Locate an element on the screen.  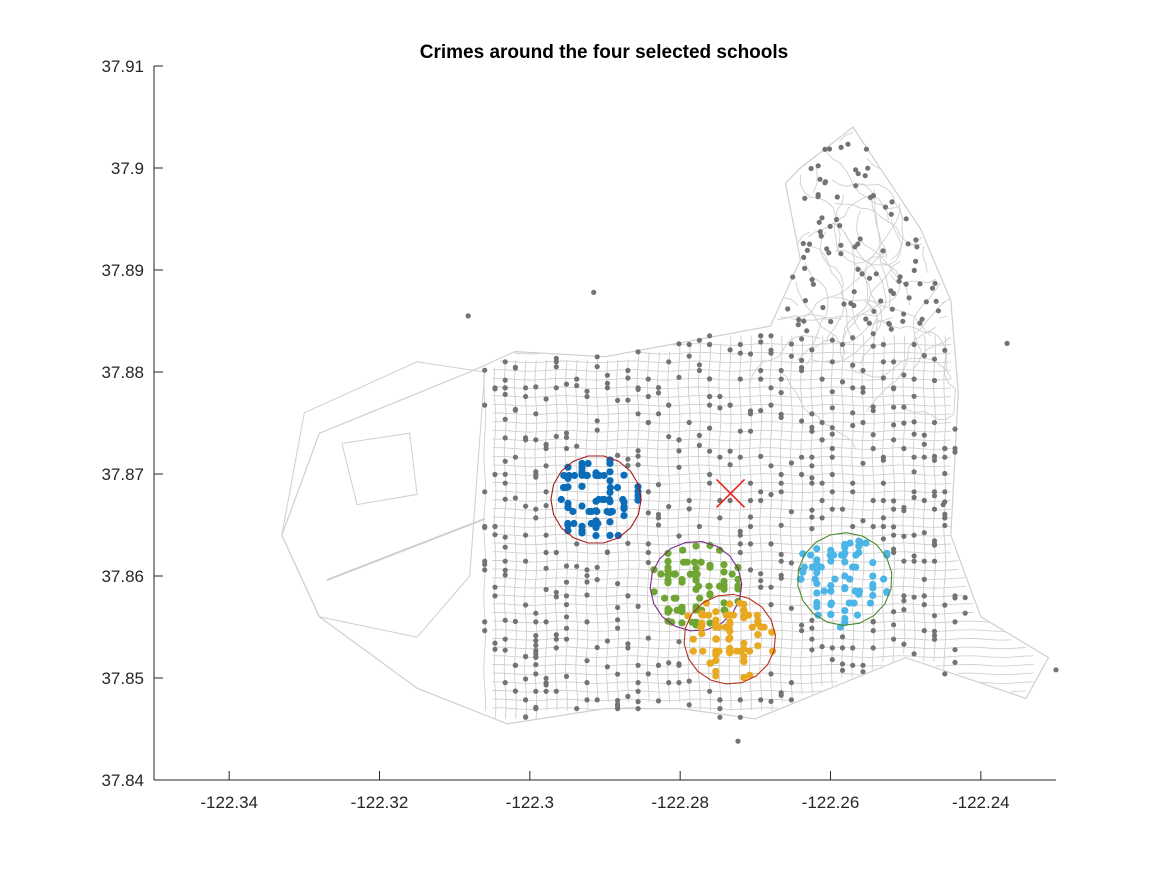
y-tick-label: 37.87 is located at coordinates (122, 474).